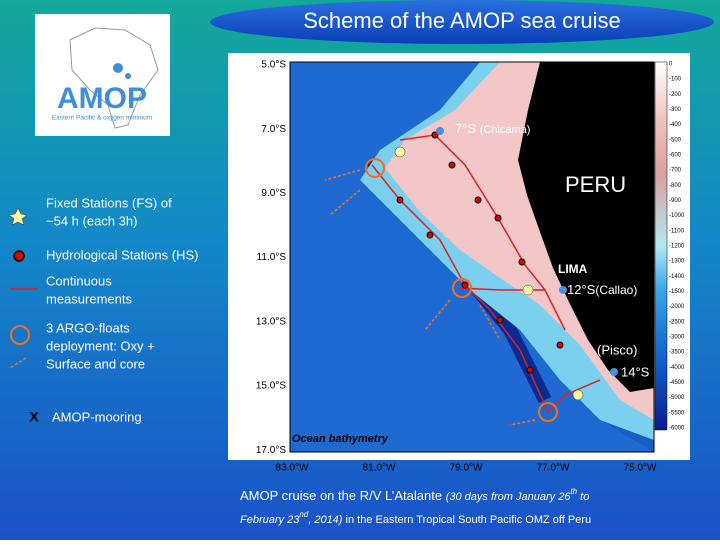  What do you see at coordinates (675, 95) in the screenshot?
I see `colorbar-label: -200` at bounding box center [675, 95].